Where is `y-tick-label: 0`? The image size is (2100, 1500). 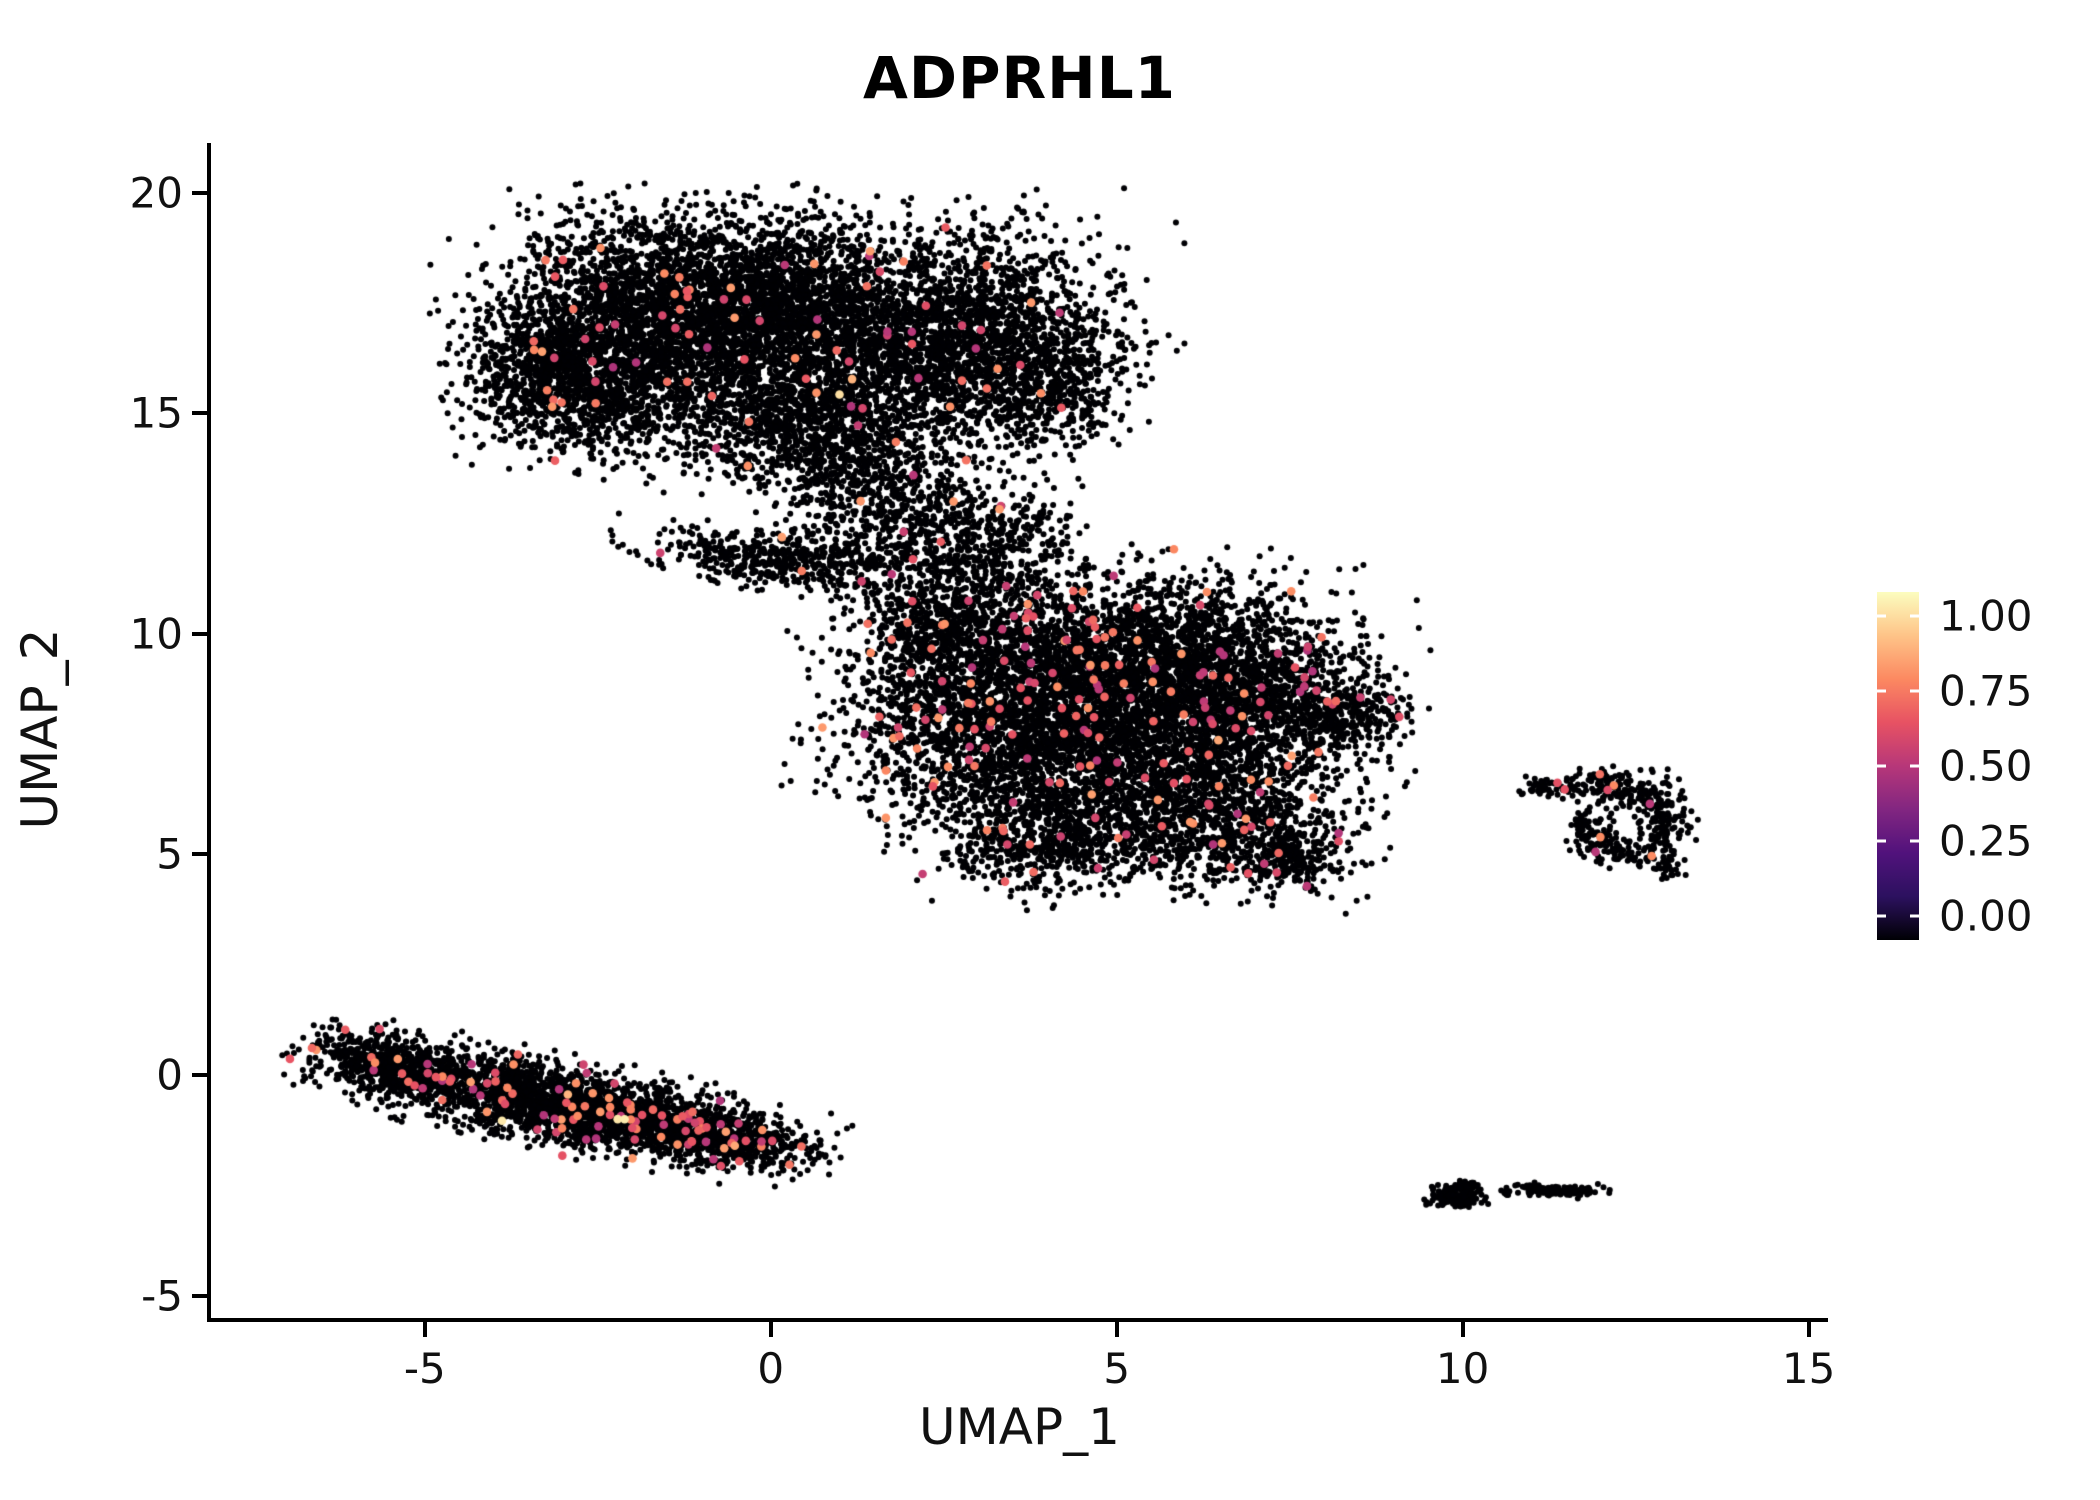 y-tick-label: 0 is located at coordinates (169, 1075).